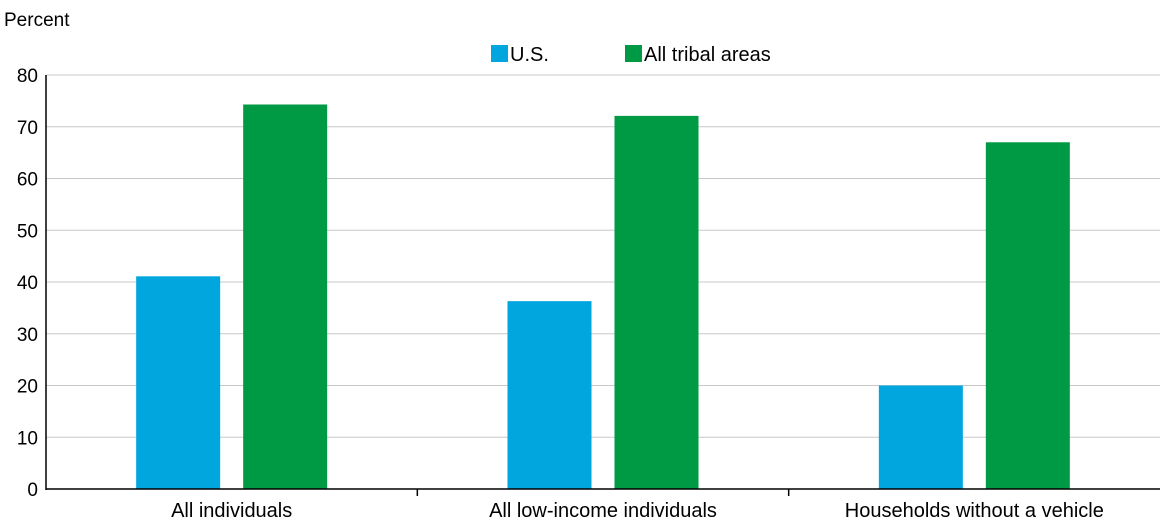 The width and height of the screenshot is (1164, 524). What do you see at coordinates (707, 55) in the screenshot?
I see `legend-label: All tribal areas` at bounding box center [707, 55].